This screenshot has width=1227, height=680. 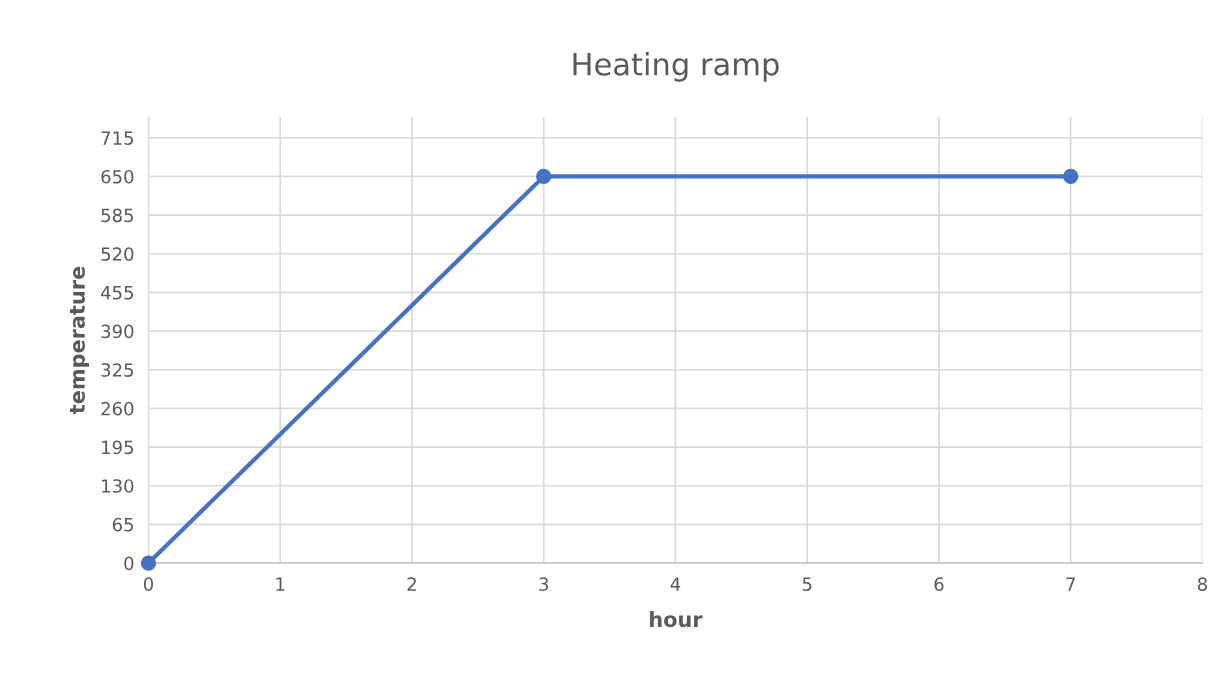 What do you see at coordinates (411, 584) in the screenshot?
I see `x-tick-label: 2` at bounding box center [411, 584].